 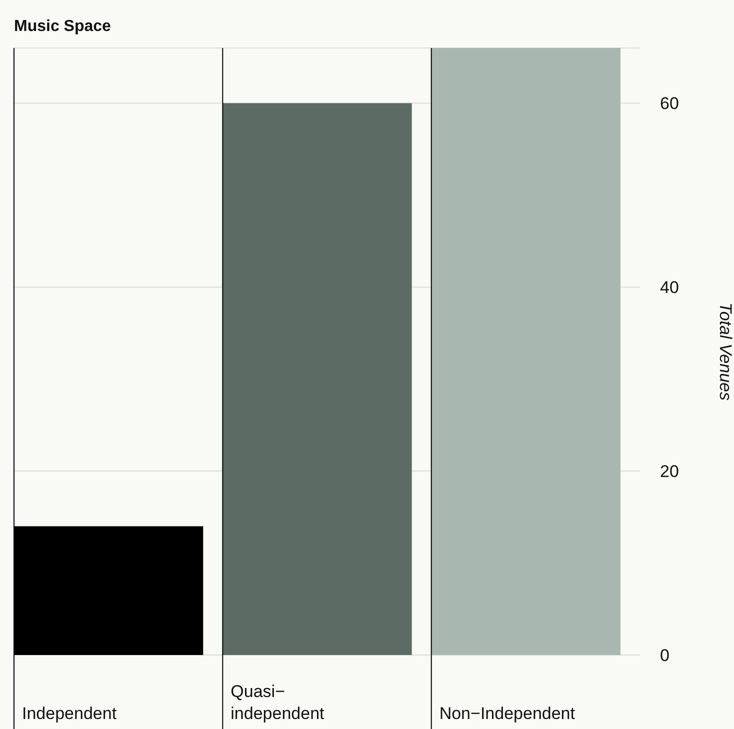 I want to click on chart-title: Music Space, so click(x=62, y=27).